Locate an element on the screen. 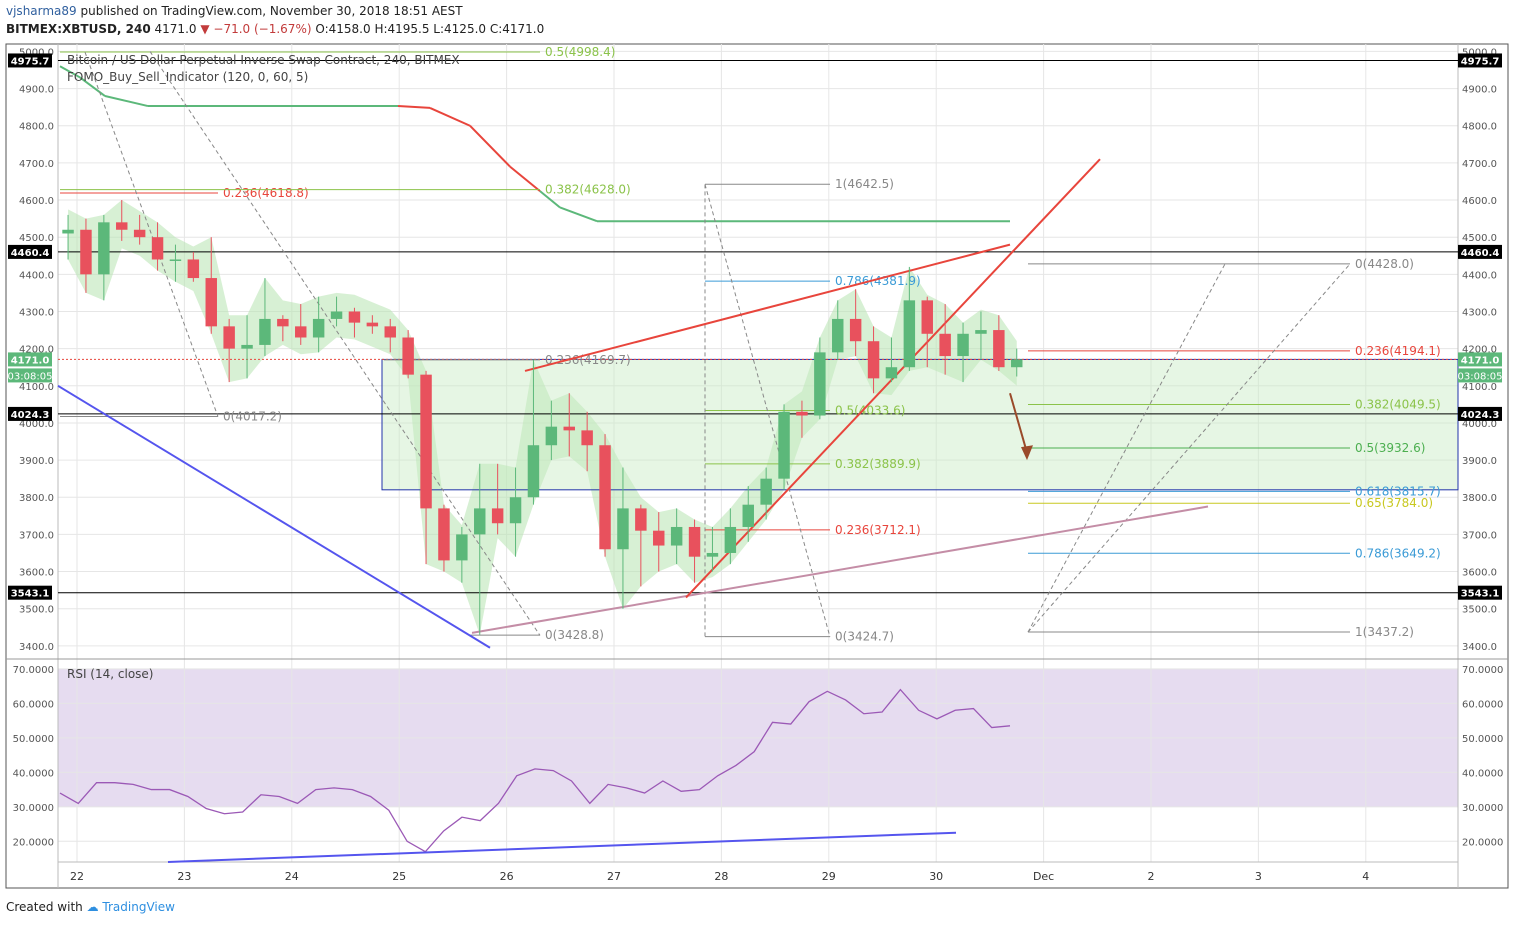  ticker: BITMEX:XBTUSD, 240 is located at coordinates (78, 29).